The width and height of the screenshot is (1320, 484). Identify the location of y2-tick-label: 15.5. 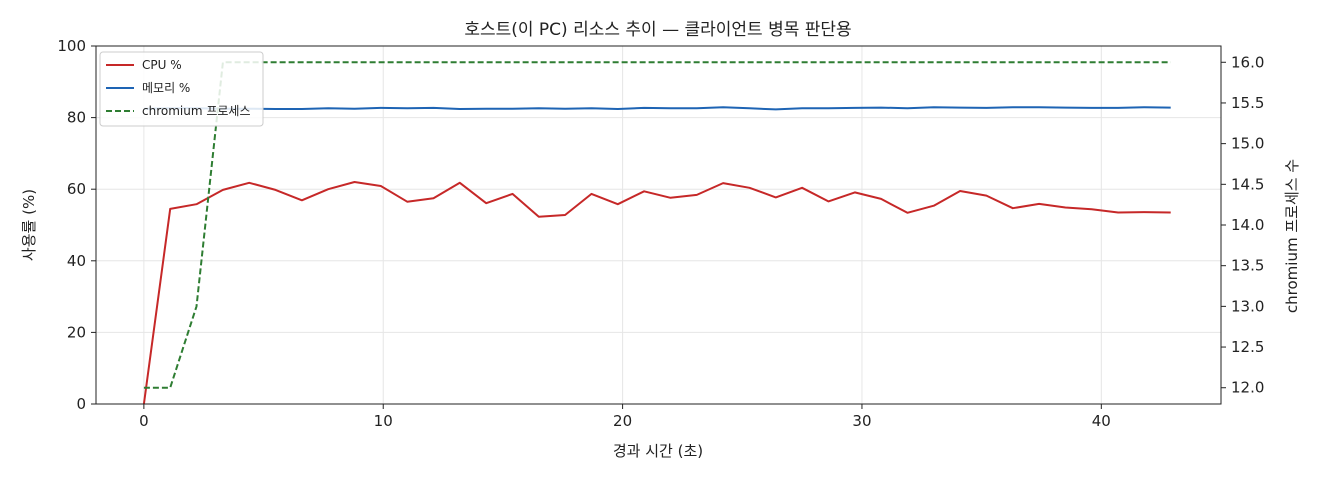
(1247, 103).